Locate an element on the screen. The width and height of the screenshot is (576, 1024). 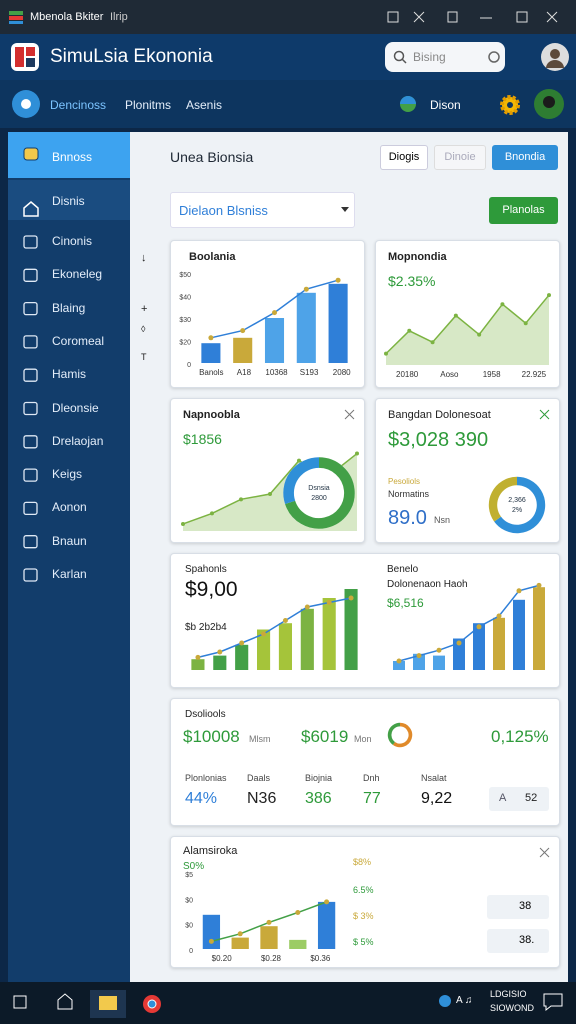
stat-box: 38 is located at coordinates (518, 907).